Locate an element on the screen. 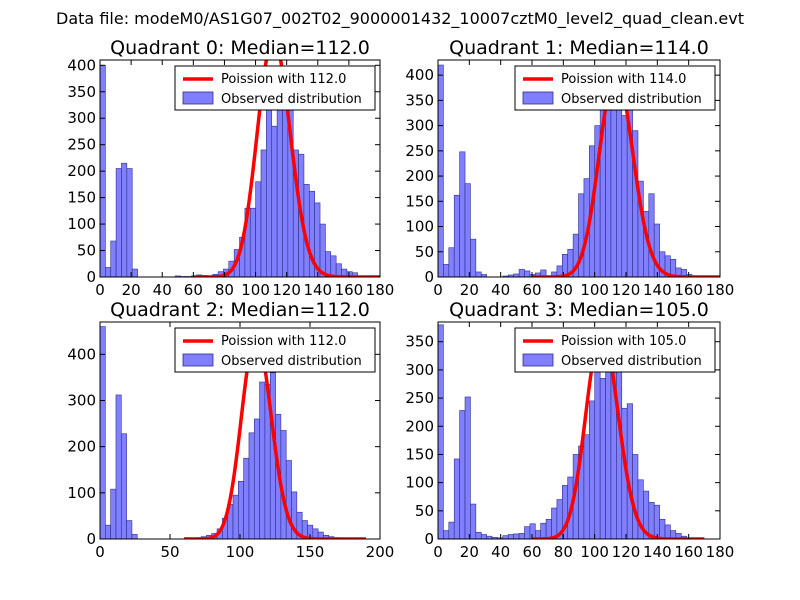 This screenshot has width=800, height=600. legend: Poission with 105.0 Observed distribution is located at coordinates (615, 350).